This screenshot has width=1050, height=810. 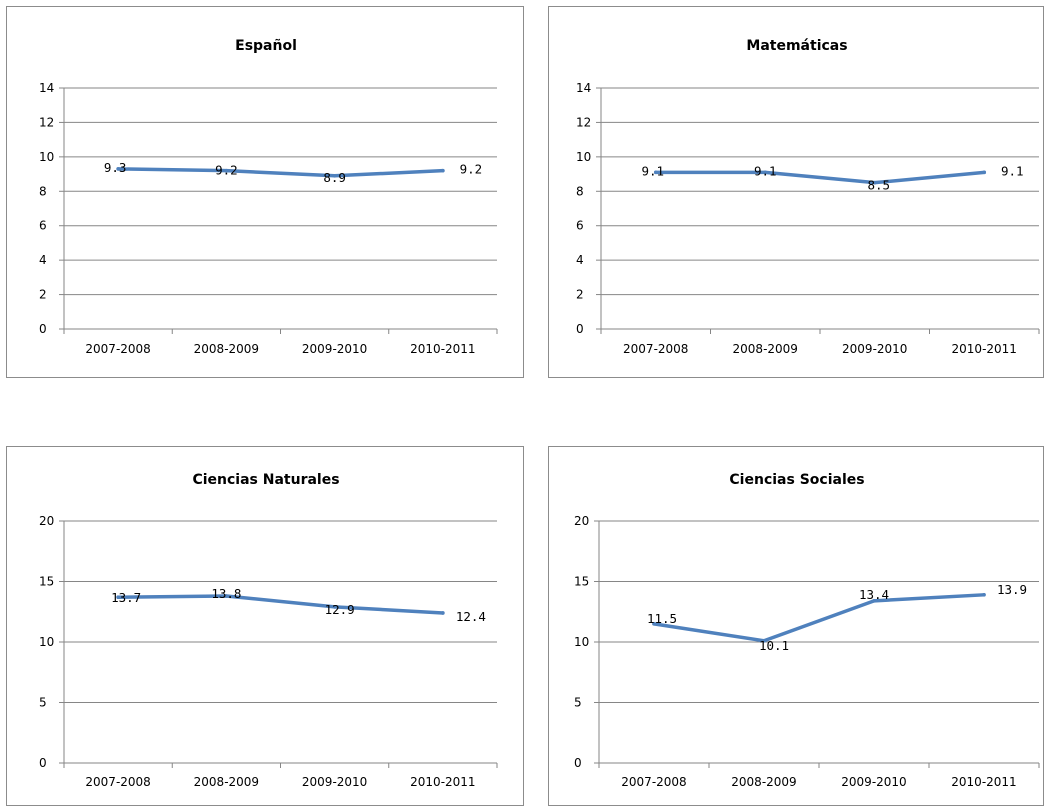 What do you see at coordinates (266, 46) in the screenshot?
I see `chart-title: Español` at bounding box center [266, 46].